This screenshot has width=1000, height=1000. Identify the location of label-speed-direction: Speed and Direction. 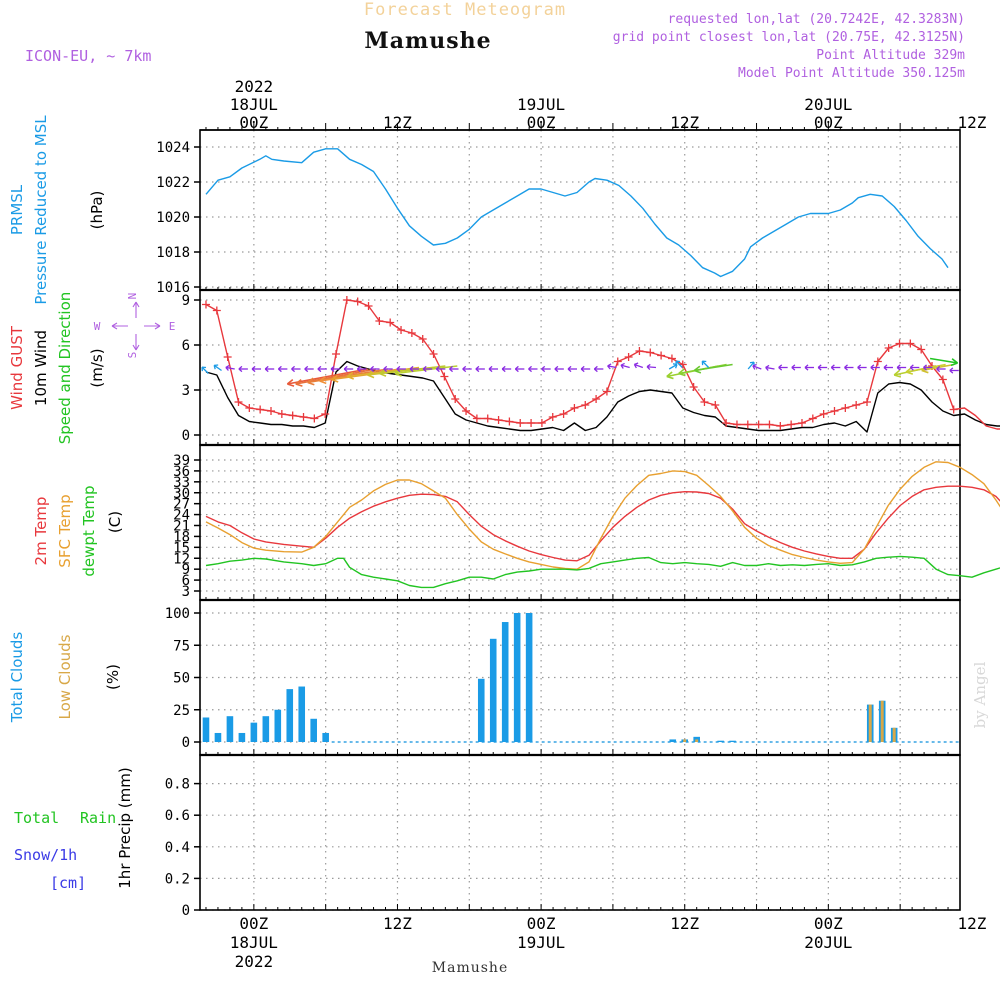
(65, 368).